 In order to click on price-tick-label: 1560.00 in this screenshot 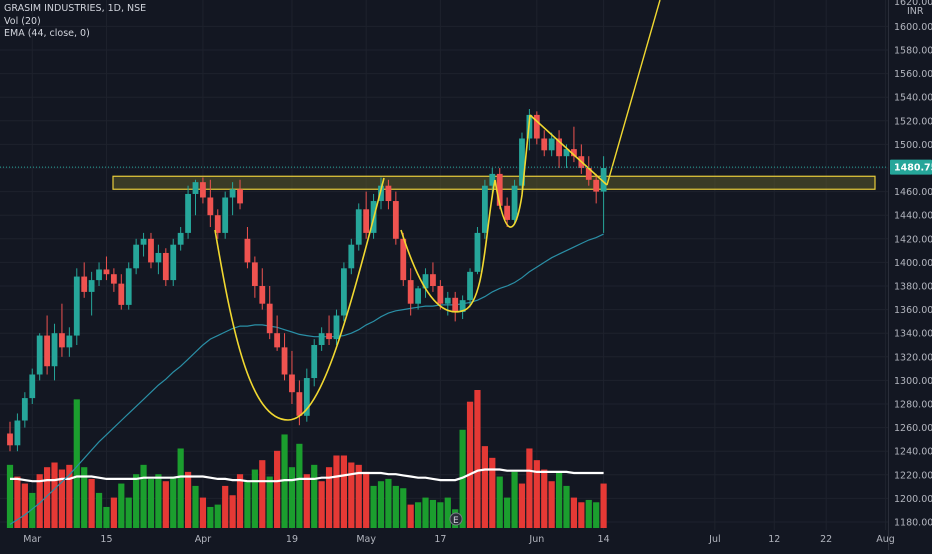, I will do `click(913, 74)`.